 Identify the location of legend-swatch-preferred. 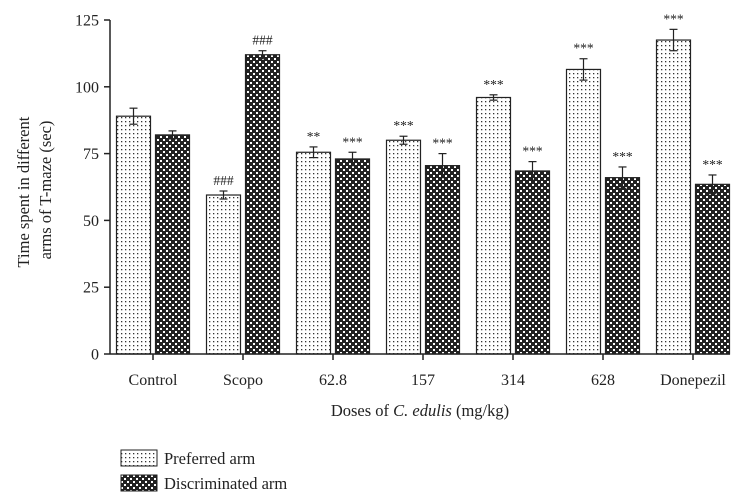
(139, 458).